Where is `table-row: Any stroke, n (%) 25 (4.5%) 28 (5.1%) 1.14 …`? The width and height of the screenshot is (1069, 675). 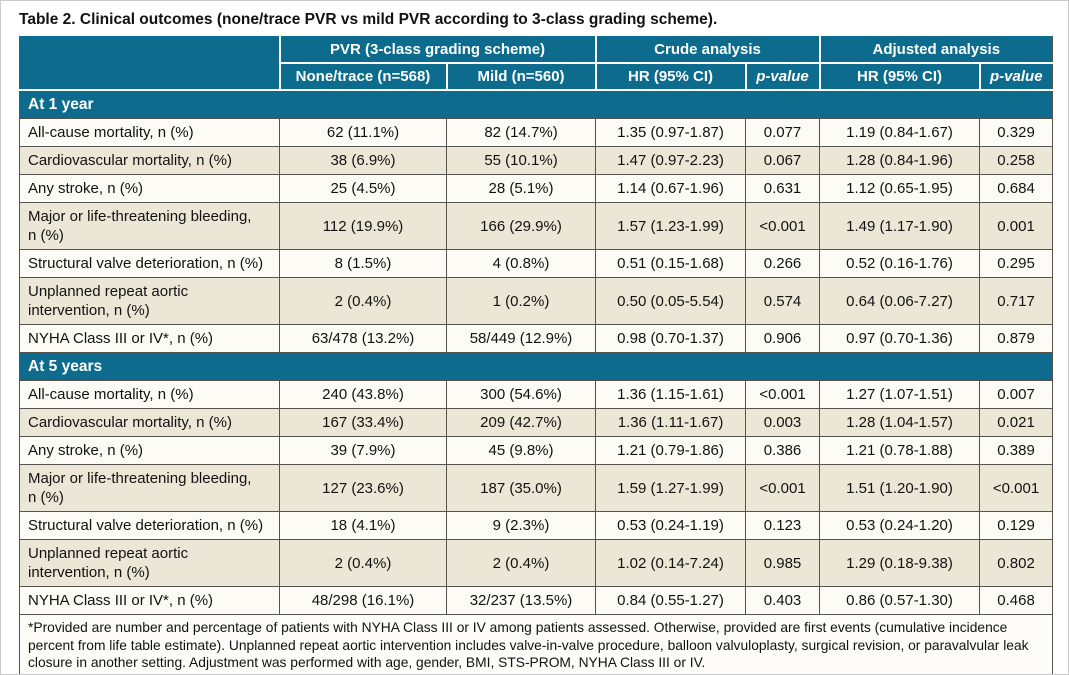
table-row: Any stroke, n (%) 25 (4.5%) 28 (5.1%) 1.14 … is located at coordinates (536, 188).